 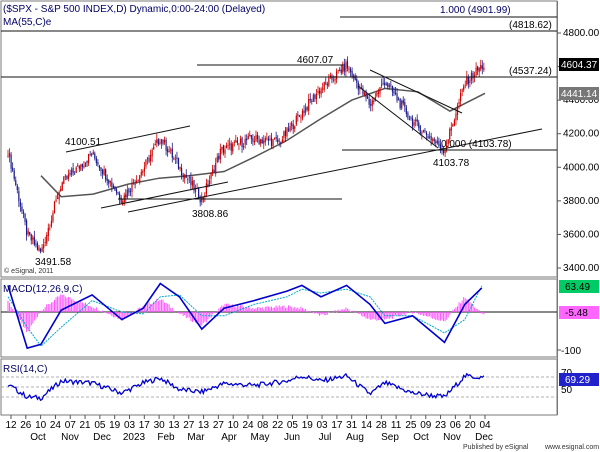 I want to click on high-4607-label: 4607.07, so click(x=315, y=60).